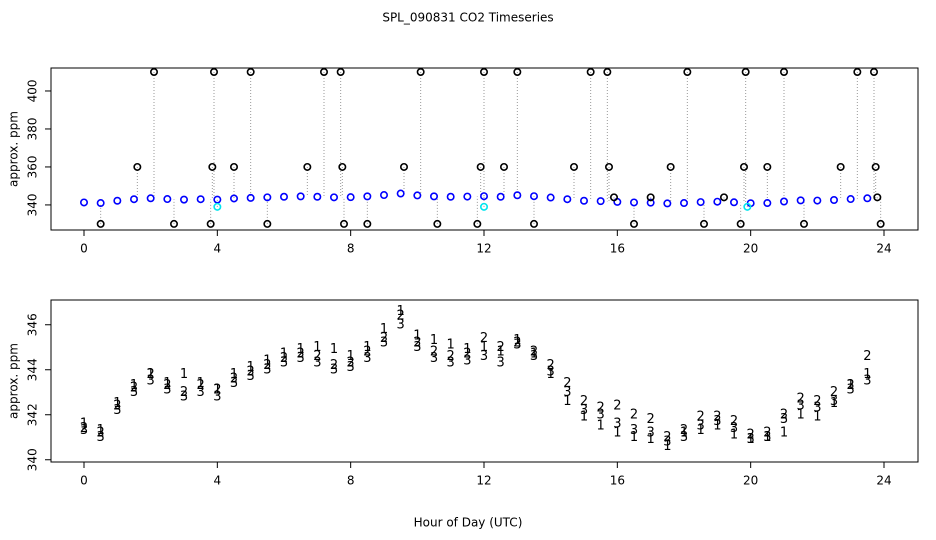  Describe the element at coordinates (617, 249) in the screenshot. I see `x-tick-label: 16` at that location.